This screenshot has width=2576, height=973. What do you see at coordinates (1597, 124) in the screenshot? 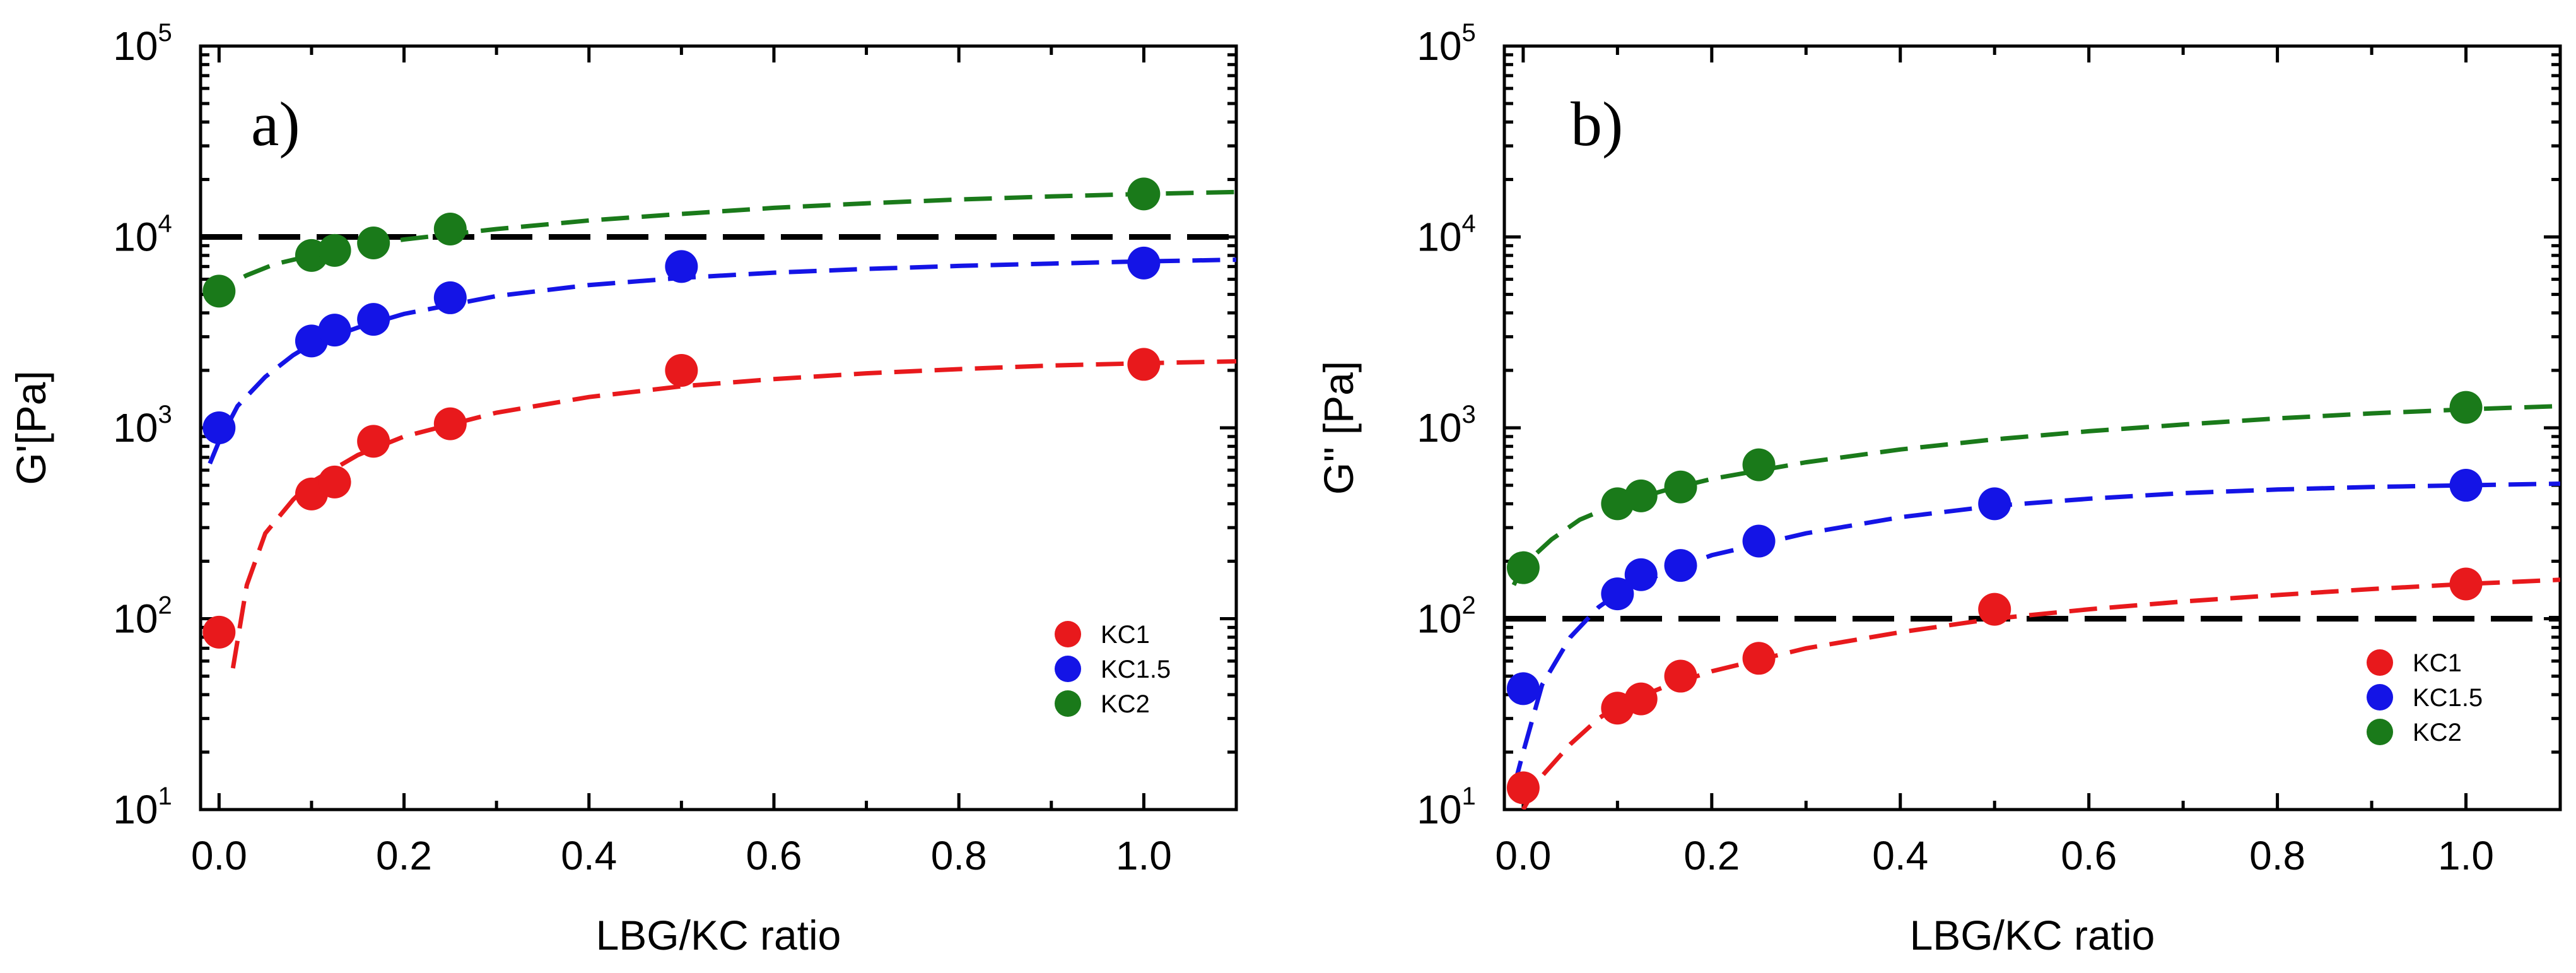
I see `panel-label: b)` at bounding box center [1597, 124].